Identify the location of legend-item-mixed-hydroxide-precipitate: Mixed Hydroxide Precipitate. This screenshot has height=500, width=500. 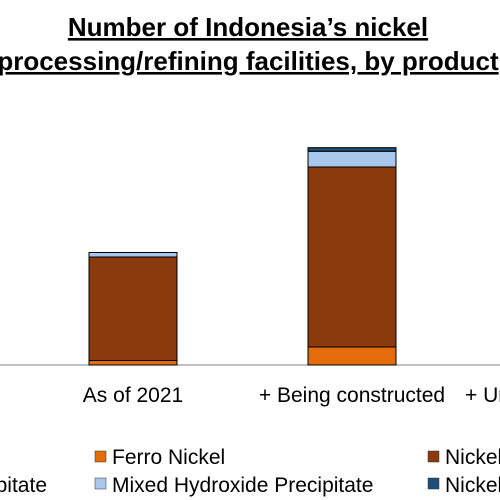
(233, 485).